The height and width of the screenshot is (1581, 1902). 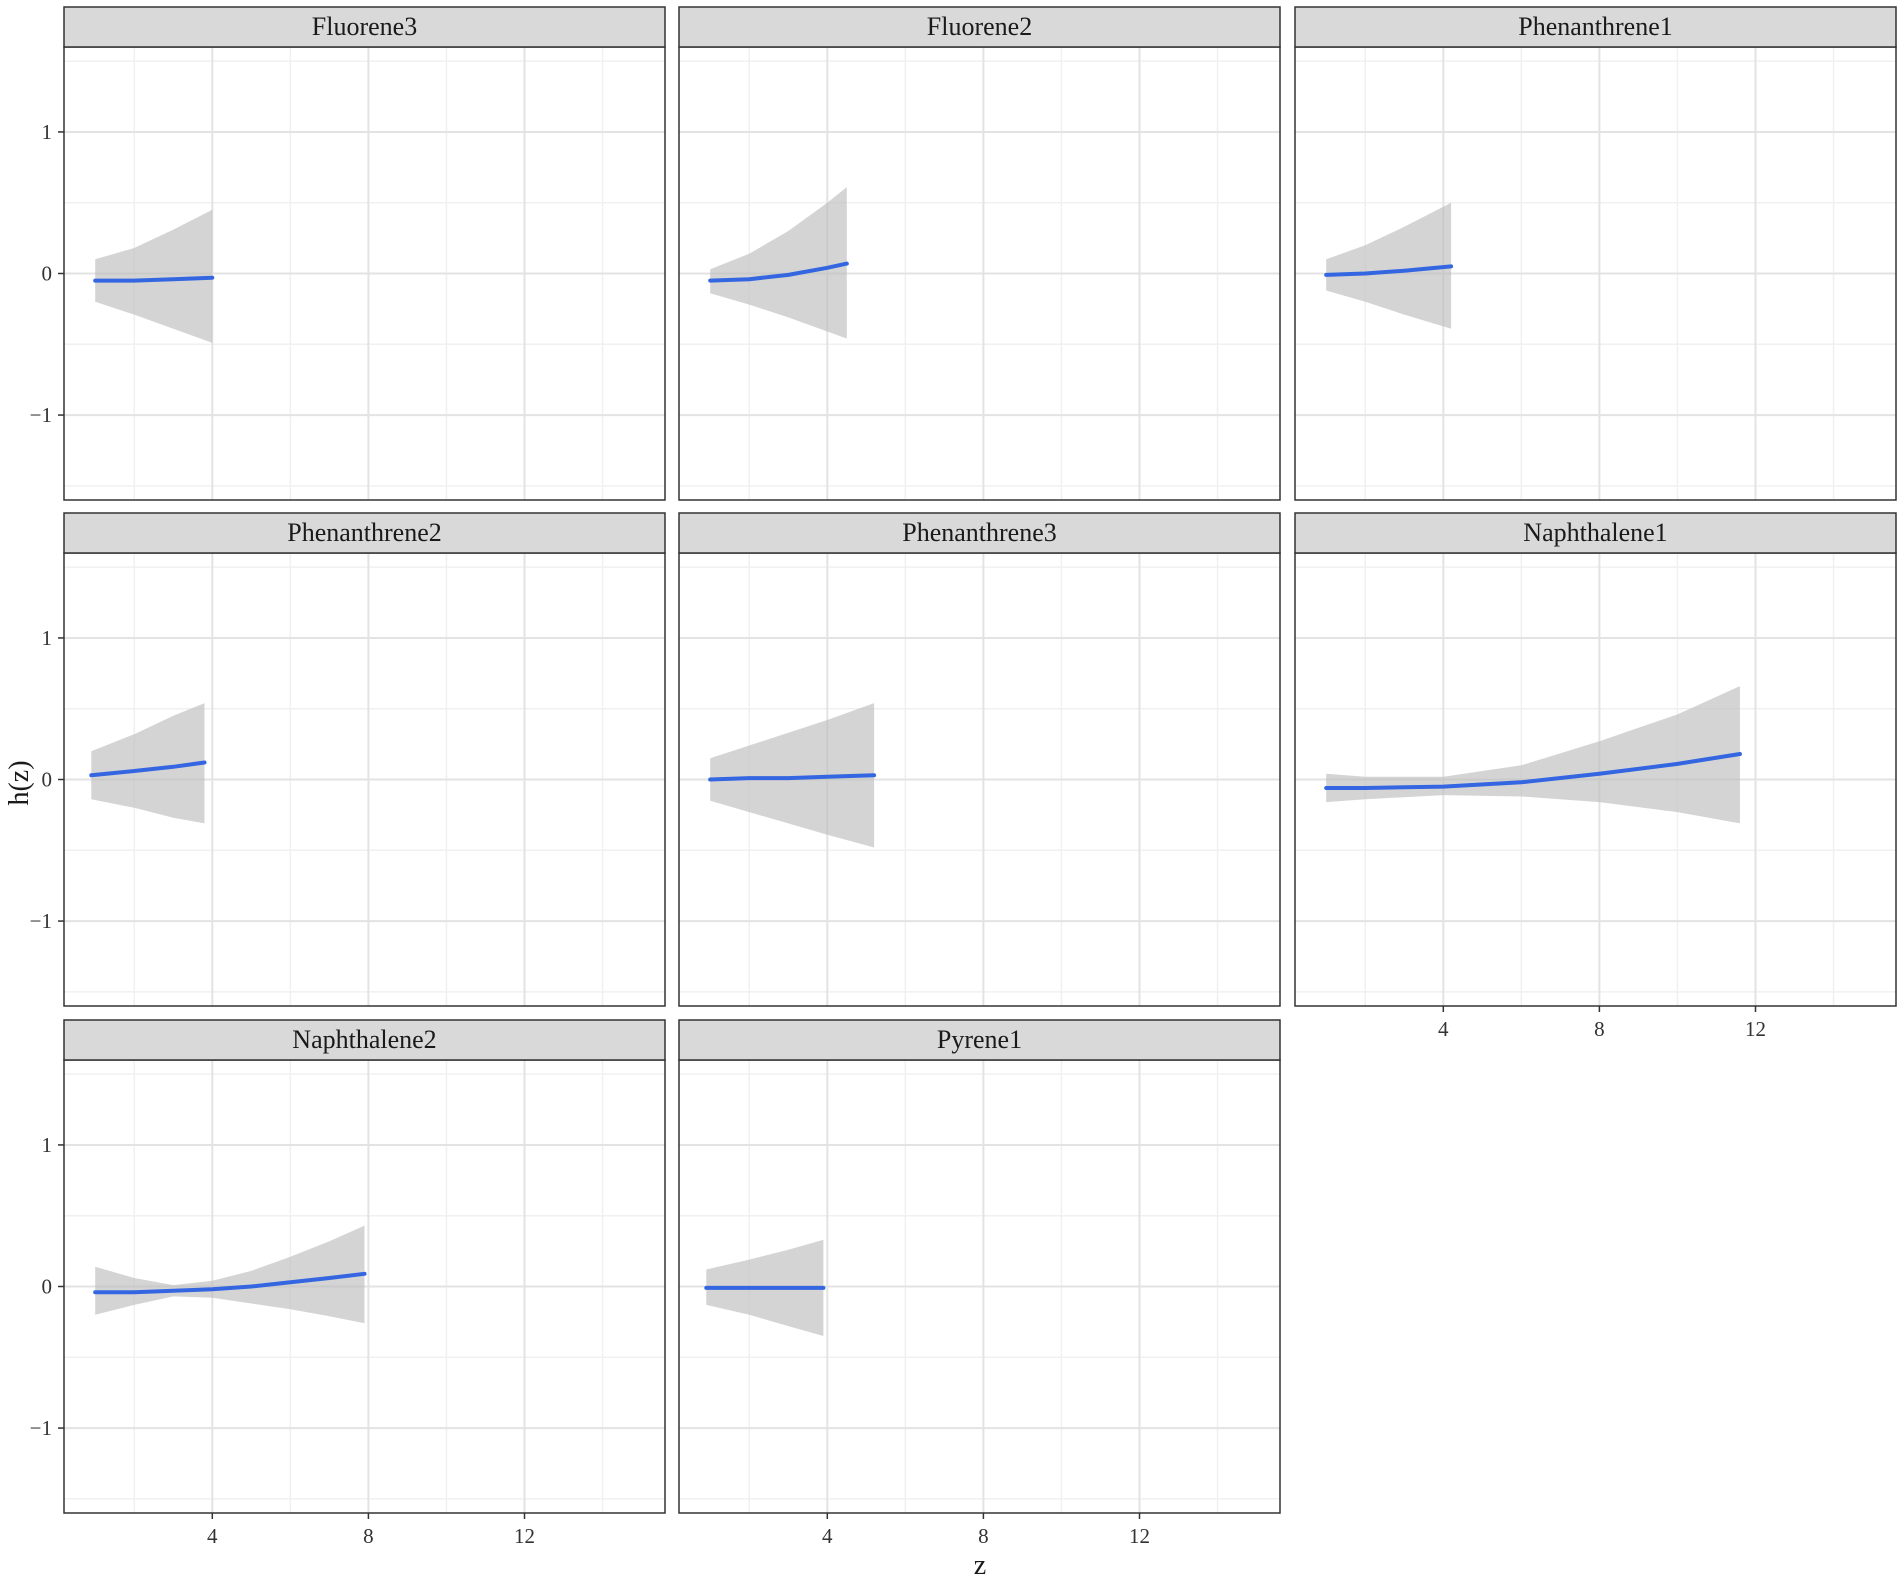 I want to click on facet-panel: Naphthalene2 −1 0 1 4 8 12, so click(x=348, y=1283).